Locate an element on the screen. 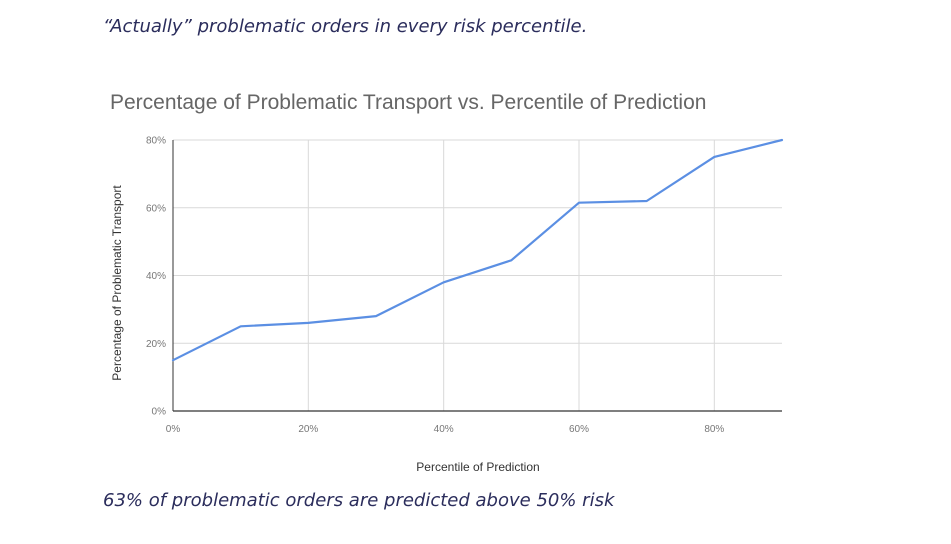  y-axis-label: Percentage of Problematic Transport is located at coordinates (117, 283).